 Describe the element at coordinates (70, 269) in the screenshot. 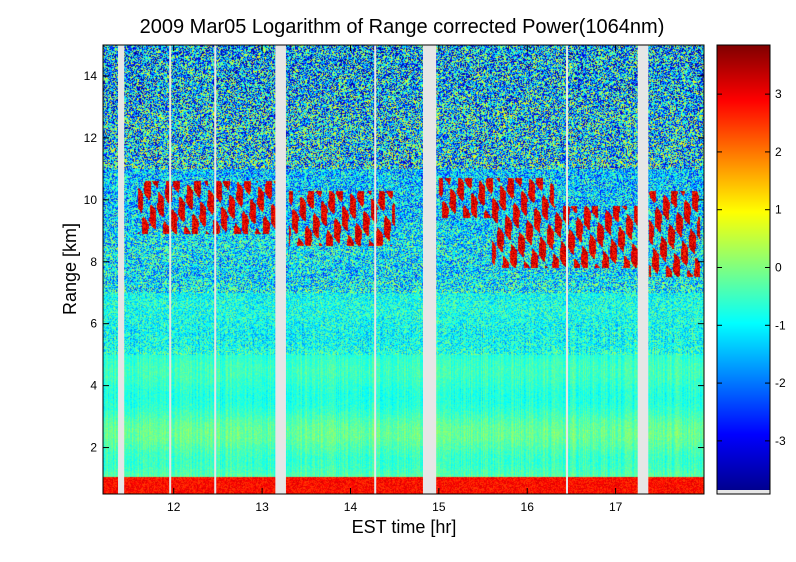

I see `y-axis-label: Range [km]` at that location.